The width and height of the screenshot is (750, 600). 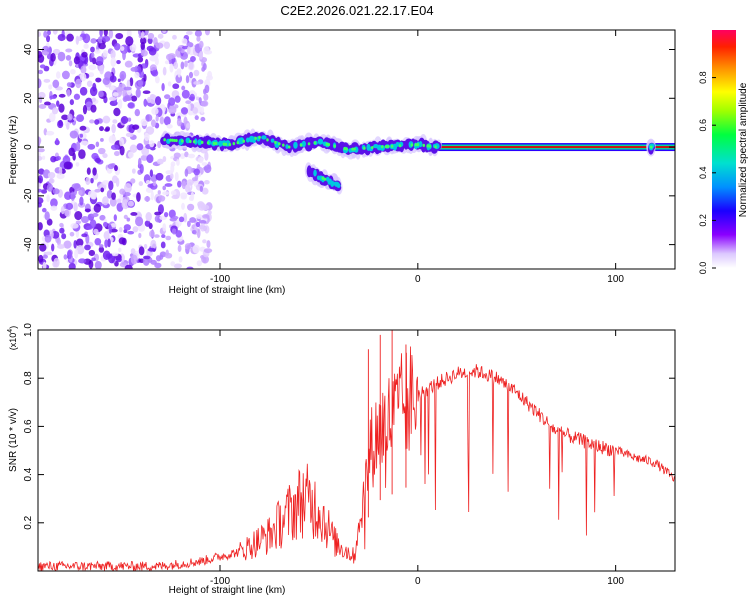 I want to click on spectrogram-ytick-label: 0, so click(x=28, y=147).